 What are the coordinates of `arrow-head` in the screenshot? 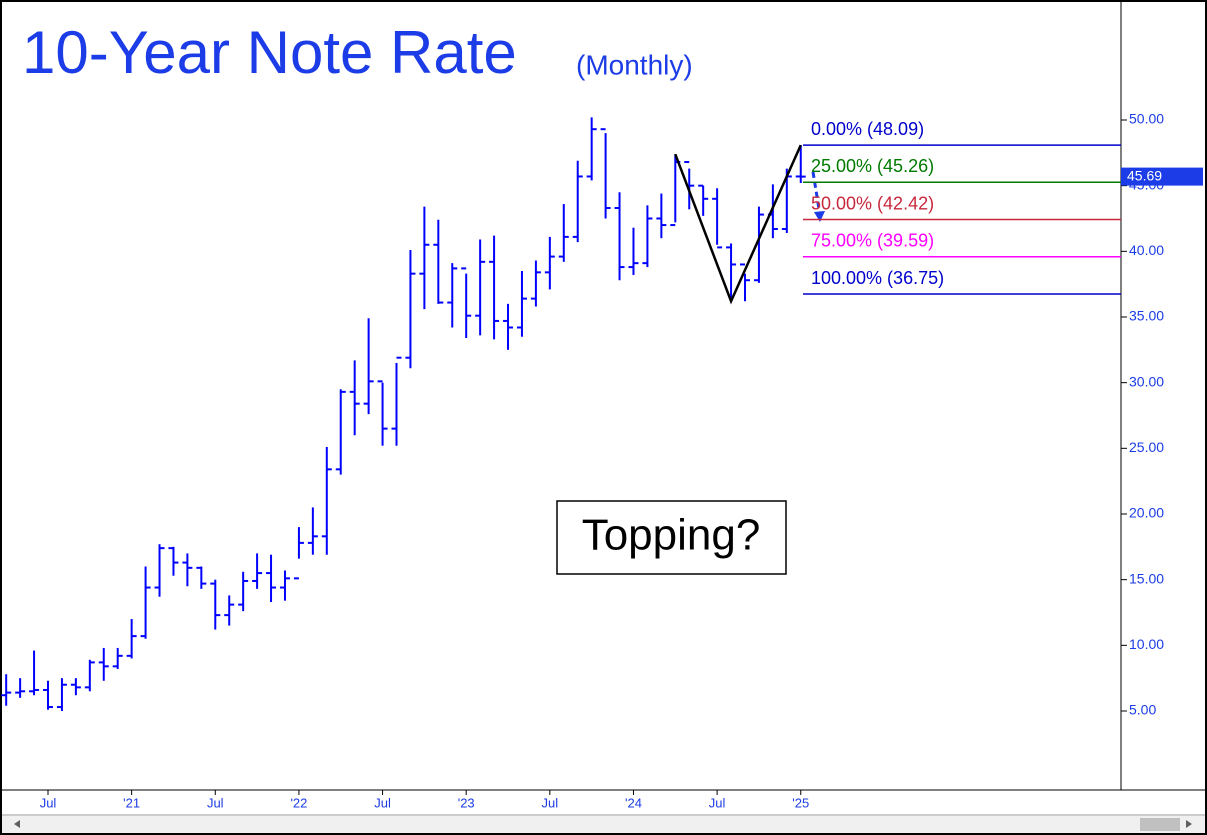 It's located at (819, 216).